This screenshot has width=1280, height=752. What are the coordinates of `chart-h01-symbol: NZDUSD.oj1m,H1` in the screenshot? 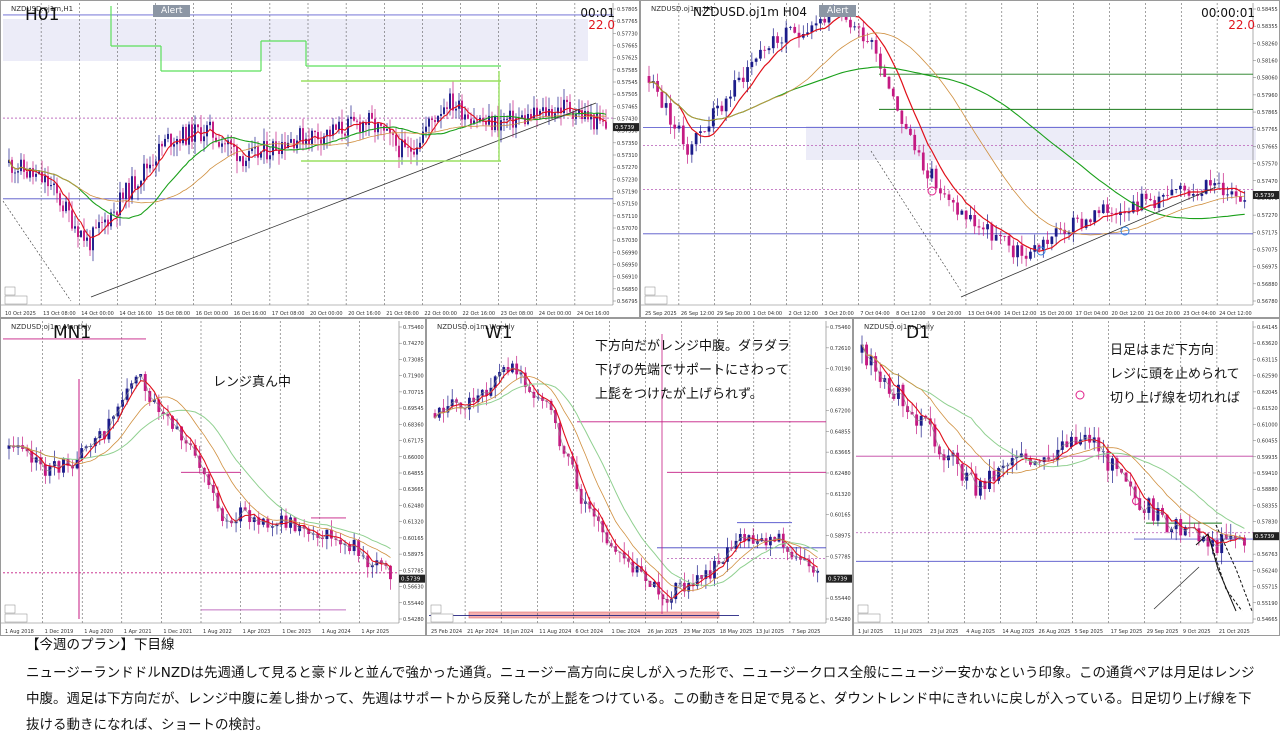 It's located at (42, 9).